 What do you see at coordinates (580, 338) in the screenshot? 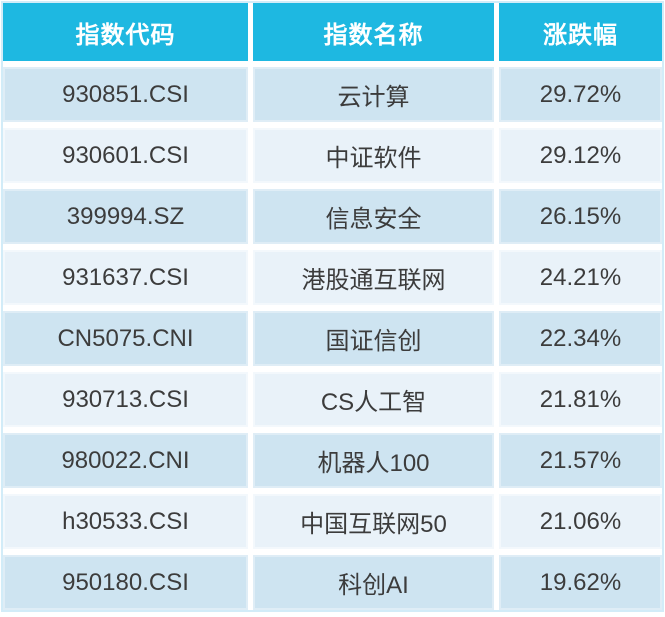
I see `cell-change: 22.34%` at bounding box center [580, 338].